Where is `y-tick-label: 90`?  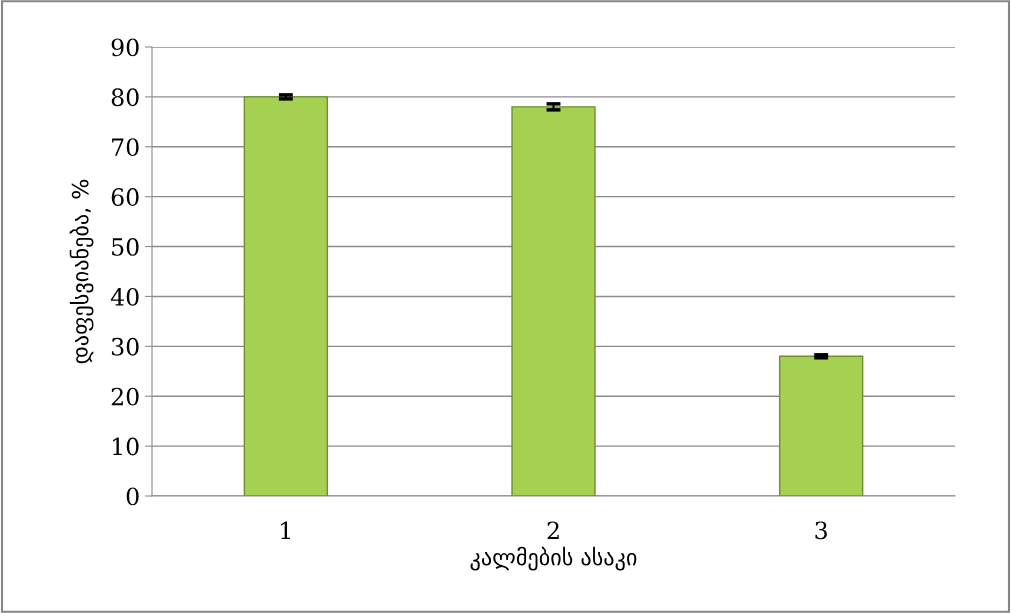 y-tick-label: 90 is located at coordinates (125, 47).